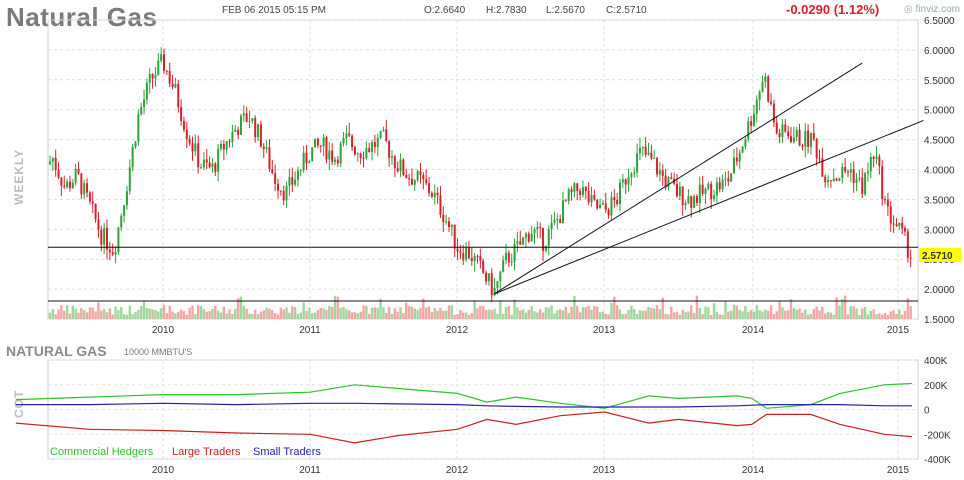 The image size is (964, 480). I want to click on price-y-tick: 5.0000, so click(939, 111).